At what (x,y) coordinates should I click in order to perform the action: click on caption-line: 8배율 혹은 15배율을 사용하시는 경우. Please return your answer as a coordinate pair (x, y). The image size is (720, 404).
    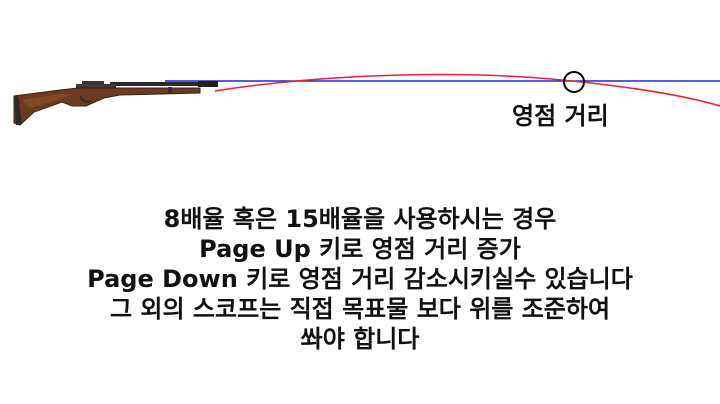
    Looking at the image, I should click on (360, 219).